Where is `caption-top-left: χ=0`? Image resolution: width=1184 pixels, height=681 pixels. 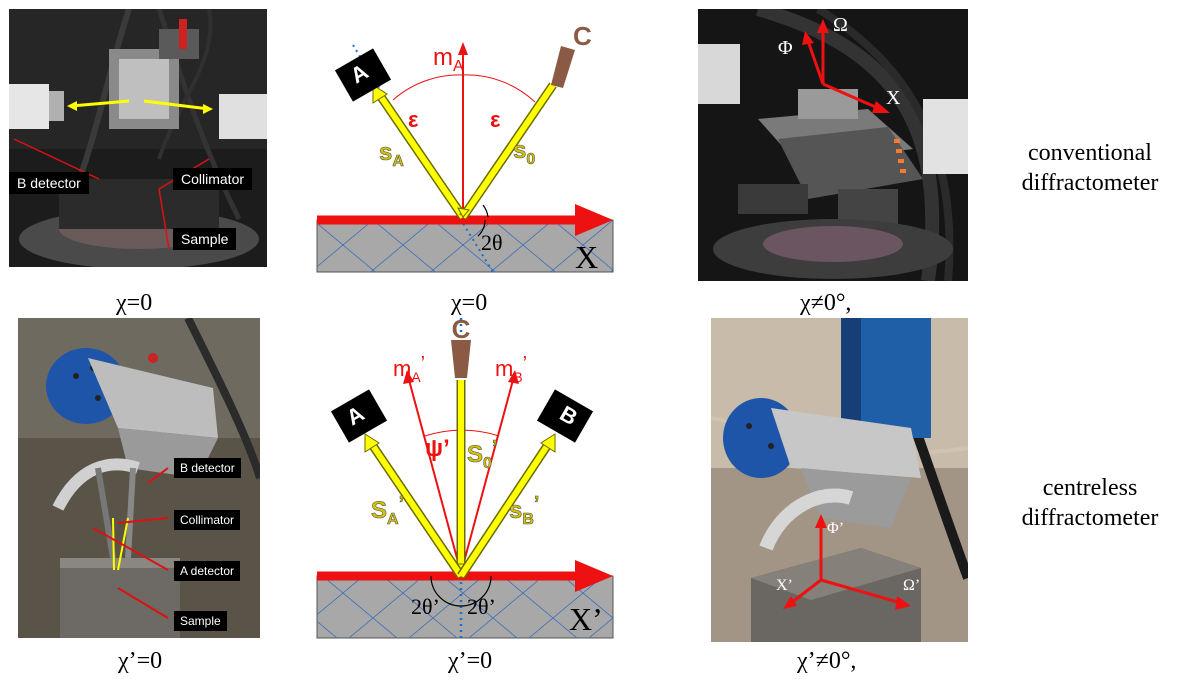 caption-top-left: χ=0 is located at coordinates (134, 303).